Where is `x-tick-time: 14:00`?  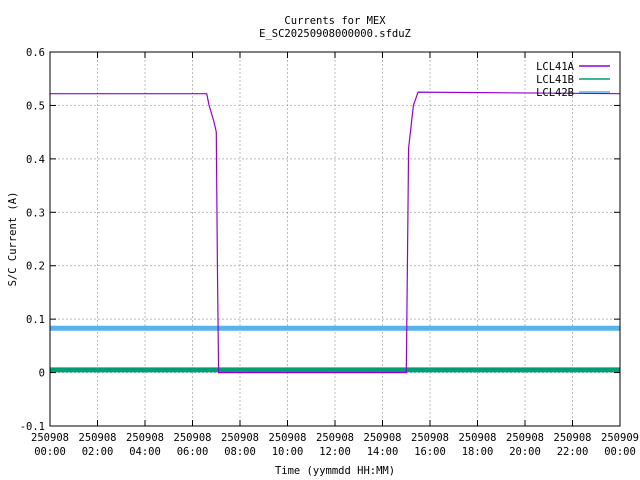
x-tick-time: 14:00 is located at coordinates (383, 452).